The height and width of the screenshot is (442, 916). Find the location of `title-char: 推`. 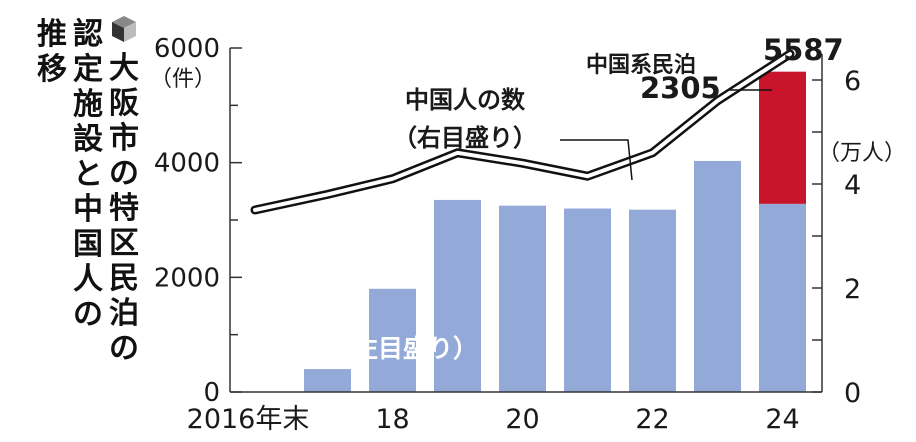

title-char: 推 is located at coordinates (52, 34).